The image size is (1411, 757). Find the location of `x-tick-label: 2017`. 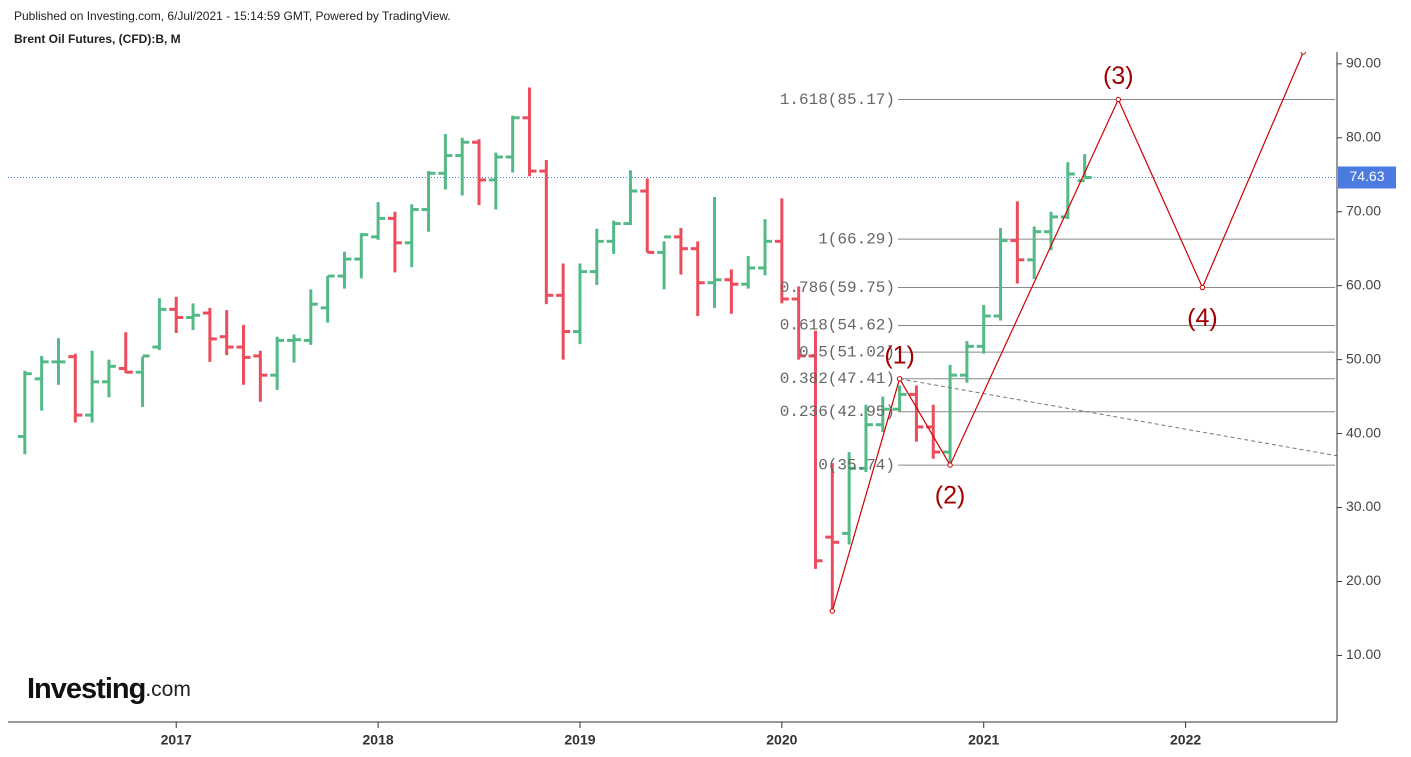

x-tick-label: 2017 is located at coordinates (176, 740).